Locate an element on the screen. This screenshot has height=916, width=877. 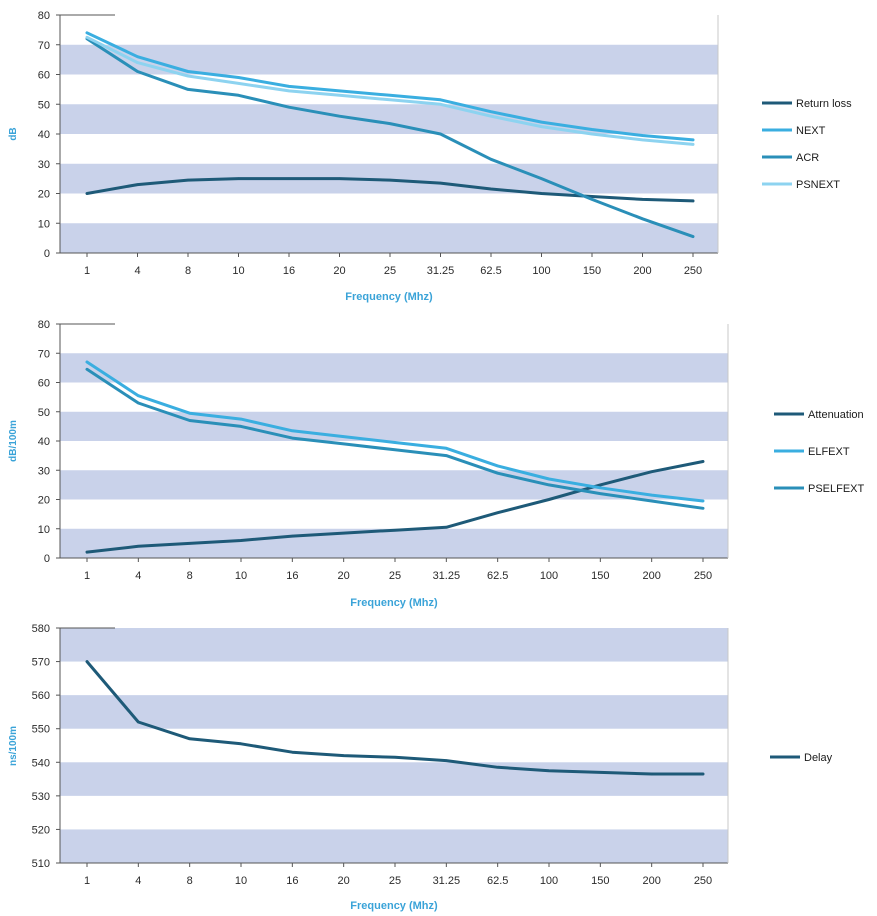
legend-label: NEXT is located at coordinates (811, 131).